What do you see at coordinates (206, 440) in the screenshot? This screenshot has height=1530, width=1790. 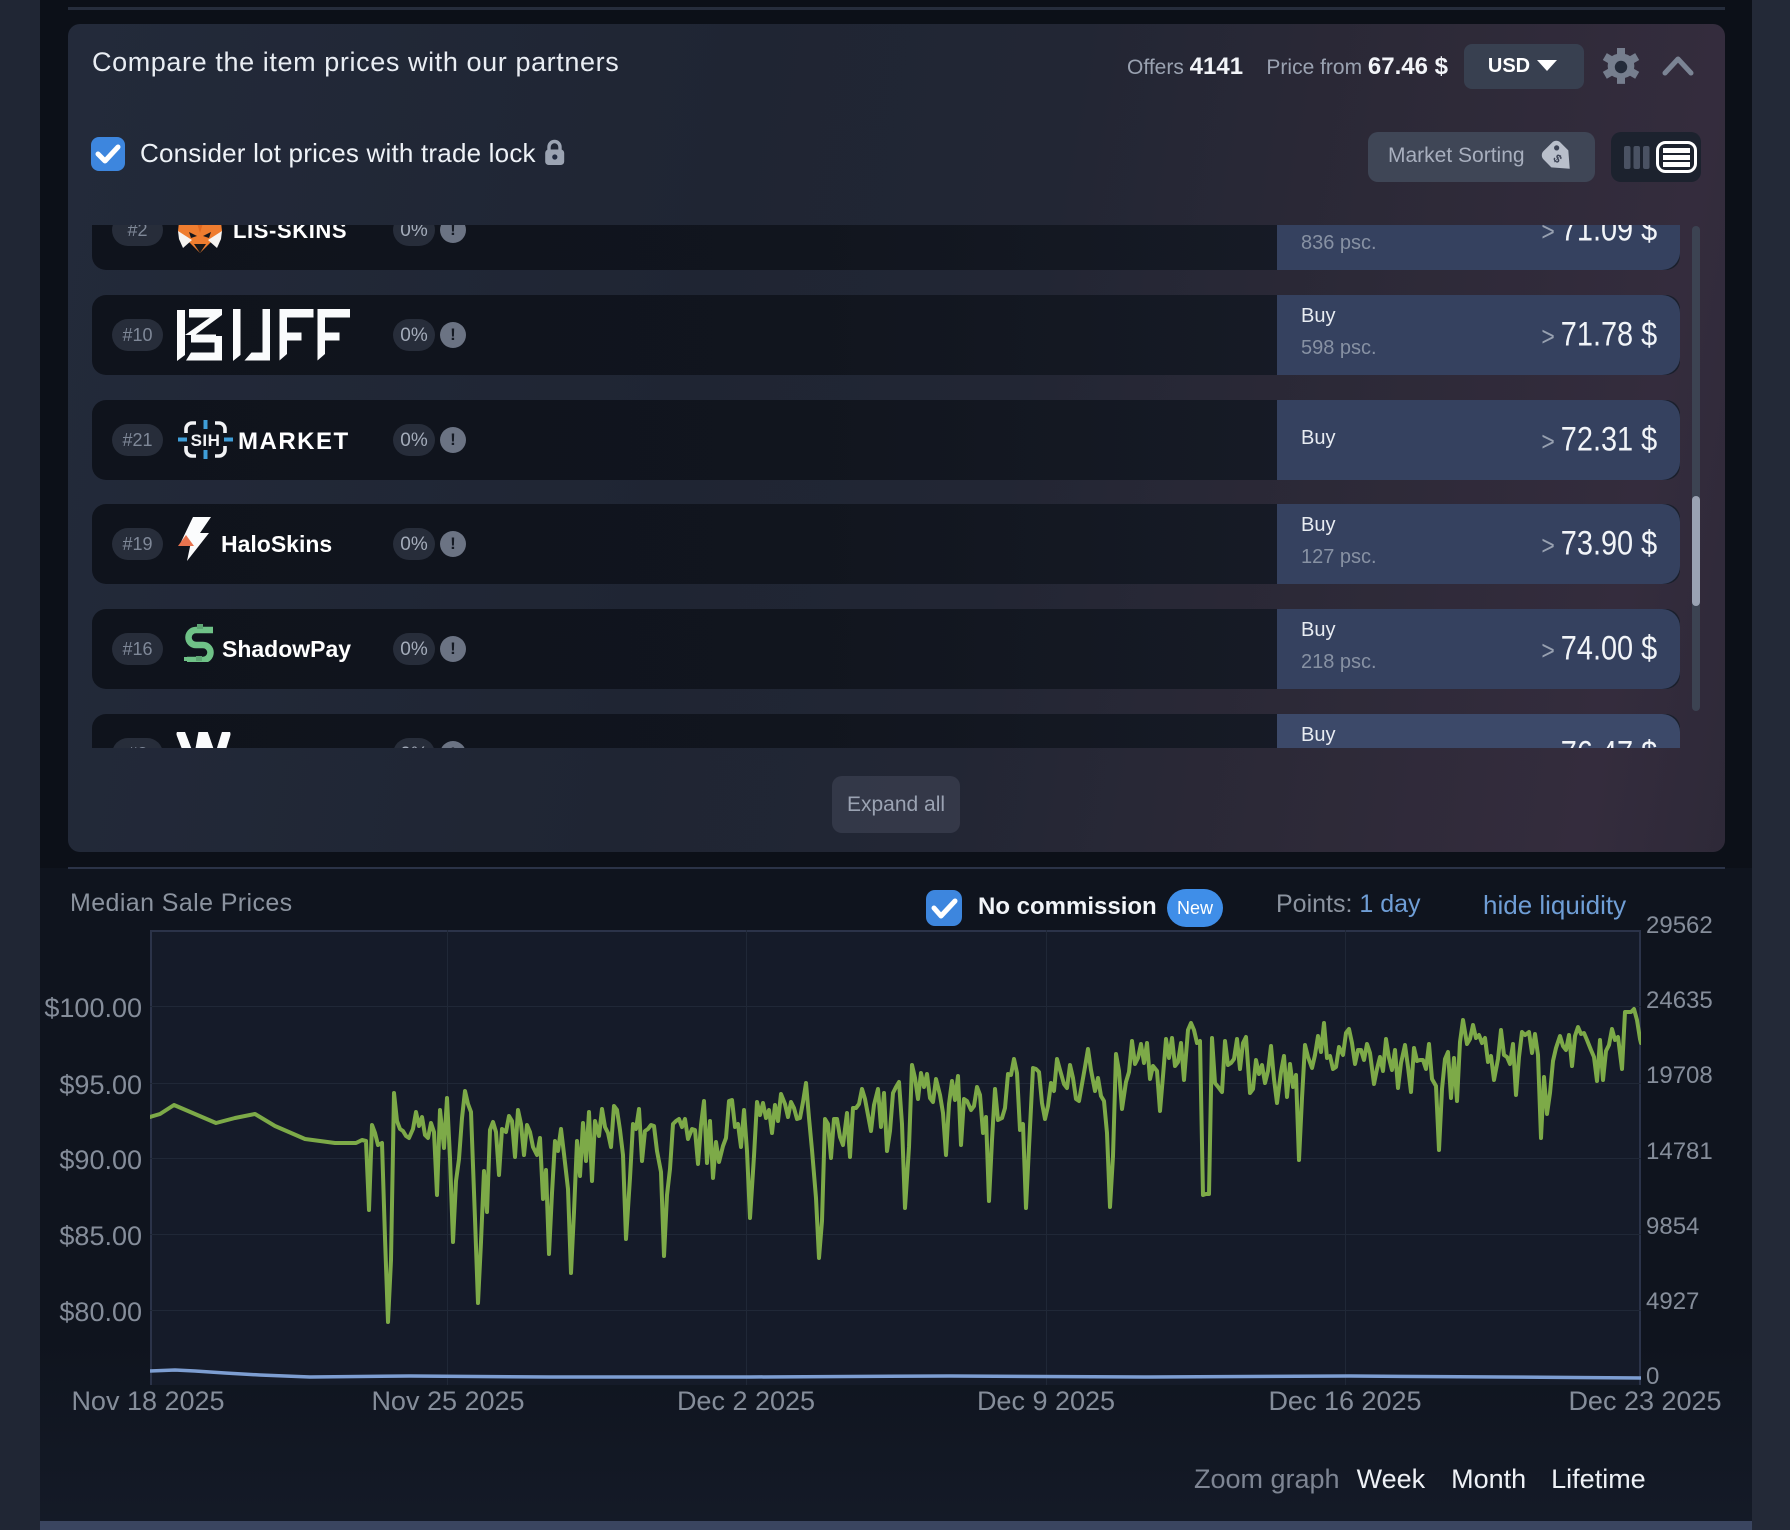 I see `svg-text: SIH` at bounding box center [206, 440].